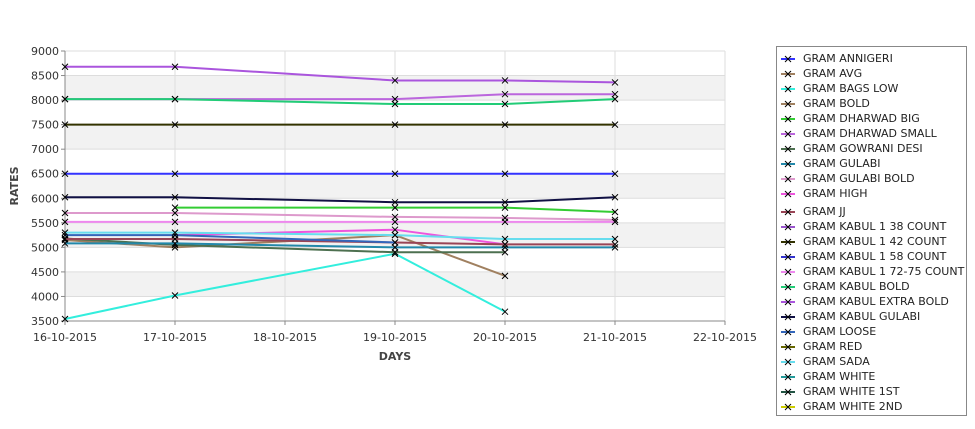  I want to click on legend-item: GRAM HIGH, so click(824, 193).